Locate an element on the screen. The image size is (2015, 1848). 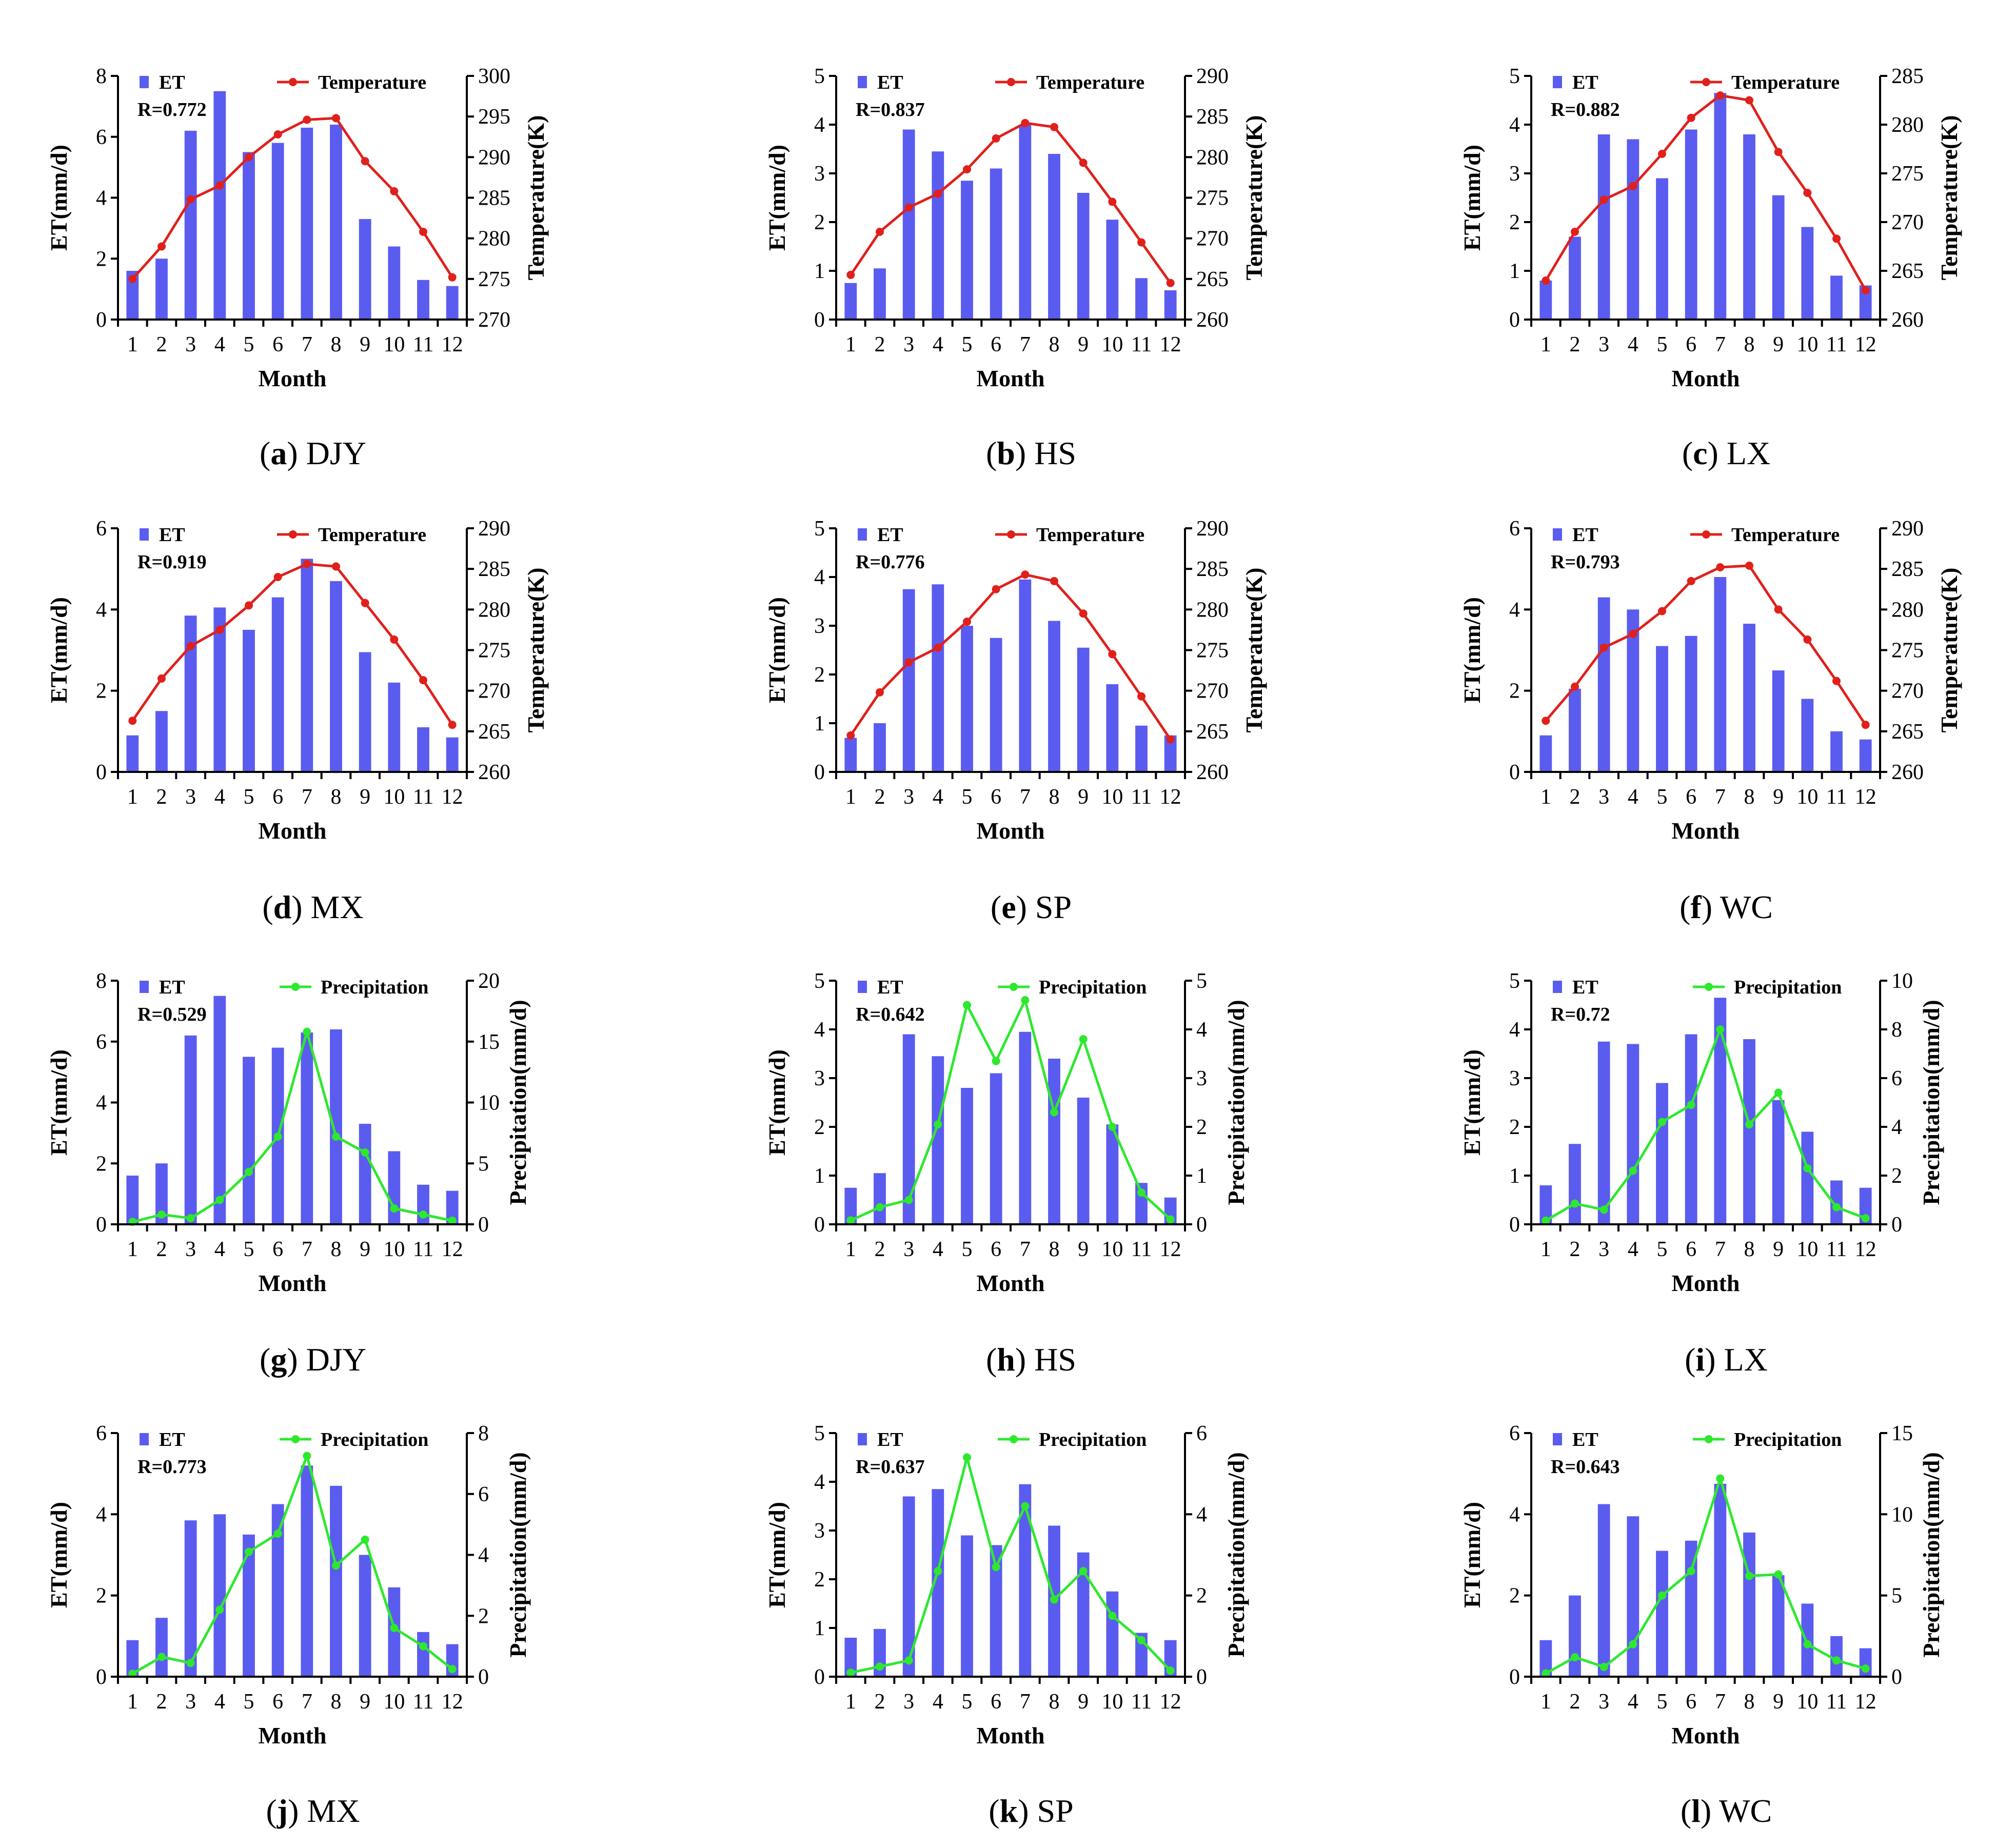
x-tick-label: 11 is located at coordinates (423, 345).